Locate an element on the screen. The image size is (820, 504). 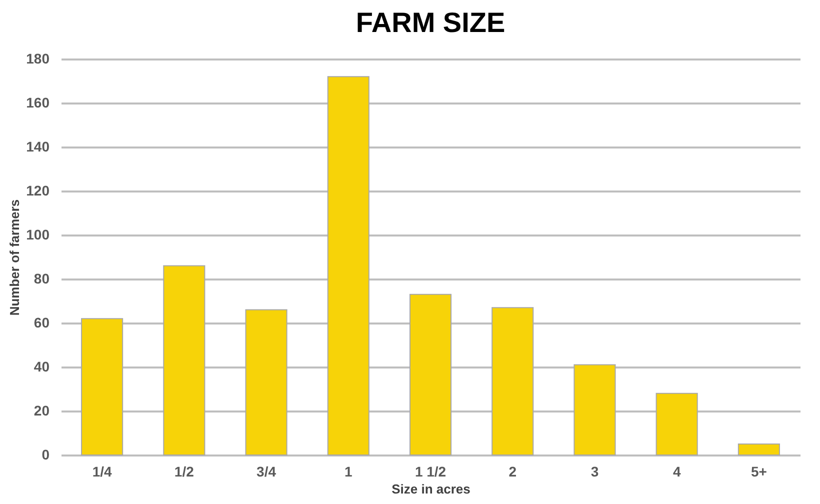
x-tick-label: 1 is located at coordinates (348, 472).